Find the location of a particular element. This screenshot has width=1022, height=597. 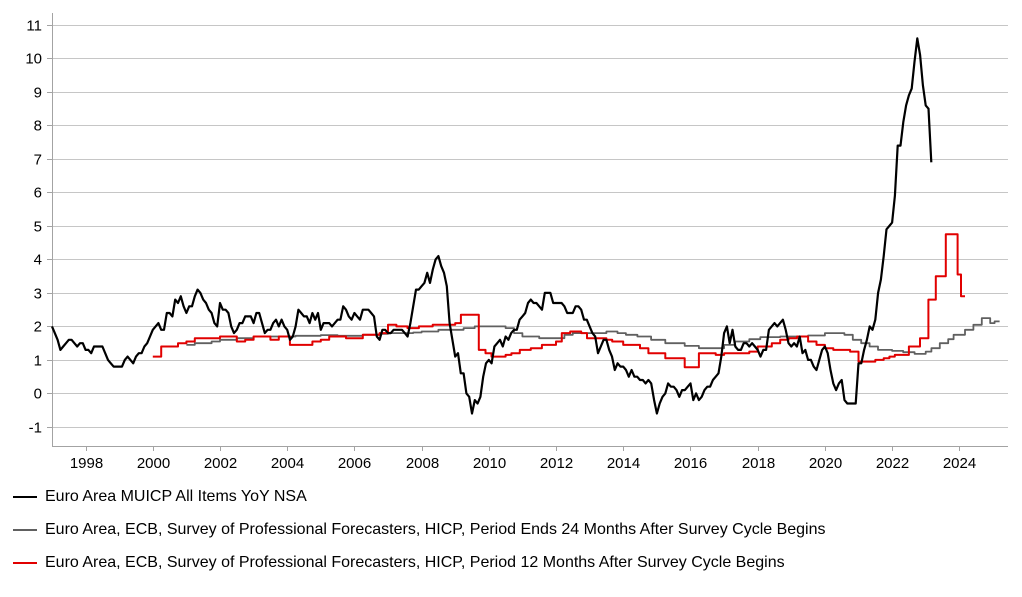

y-tick-label: 11 is located at coordinates (34, 26).